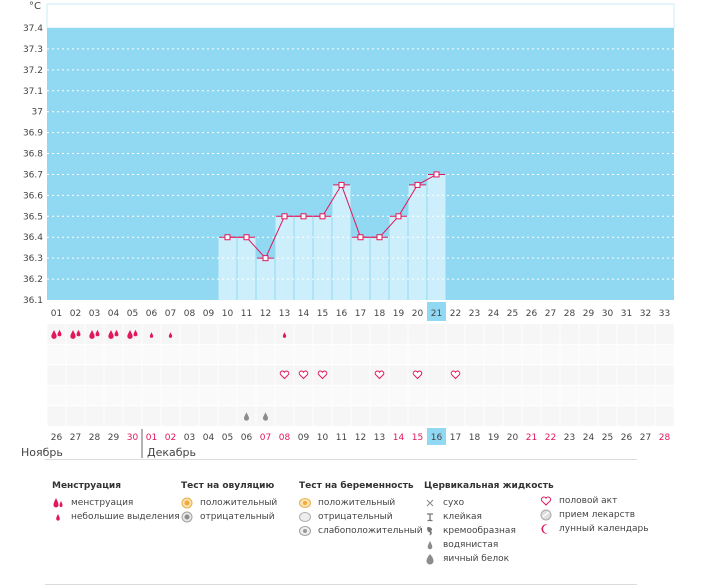 The image size is (712, 587). Describe the element at coordinates (379, 438) in the screenshot. I see `date-label: 13` at that location.